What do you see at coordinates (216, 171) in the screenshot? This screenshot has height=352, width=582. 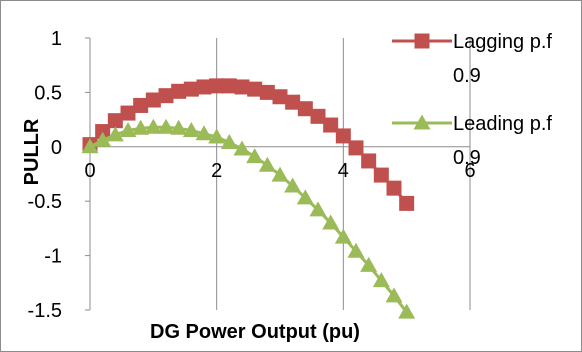 I see `x-tick-label: 2` at bounding box center [216, 171].